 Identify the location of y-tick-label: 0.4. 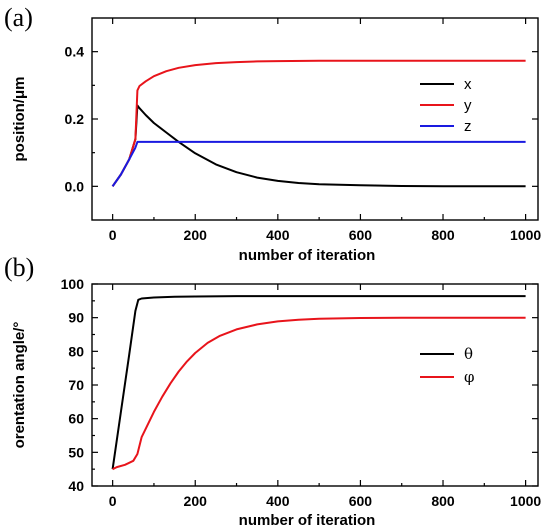
(75, 52).